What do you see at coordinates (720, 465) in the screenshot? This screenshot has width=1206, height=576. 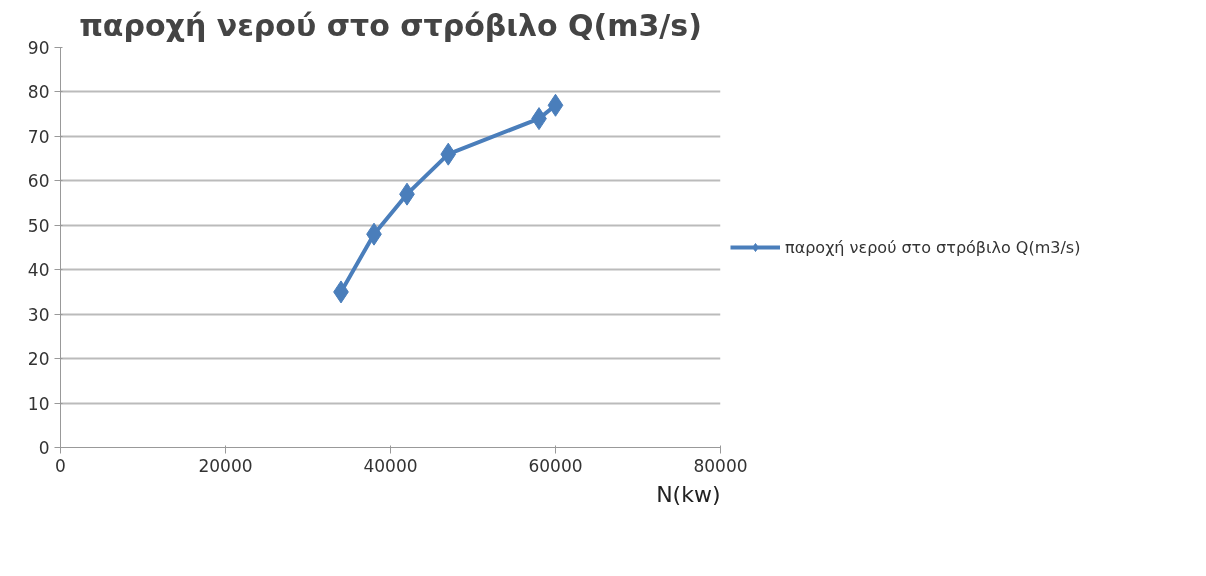 I see `x-tick-label: 80000` at bounding box center [720, 465].